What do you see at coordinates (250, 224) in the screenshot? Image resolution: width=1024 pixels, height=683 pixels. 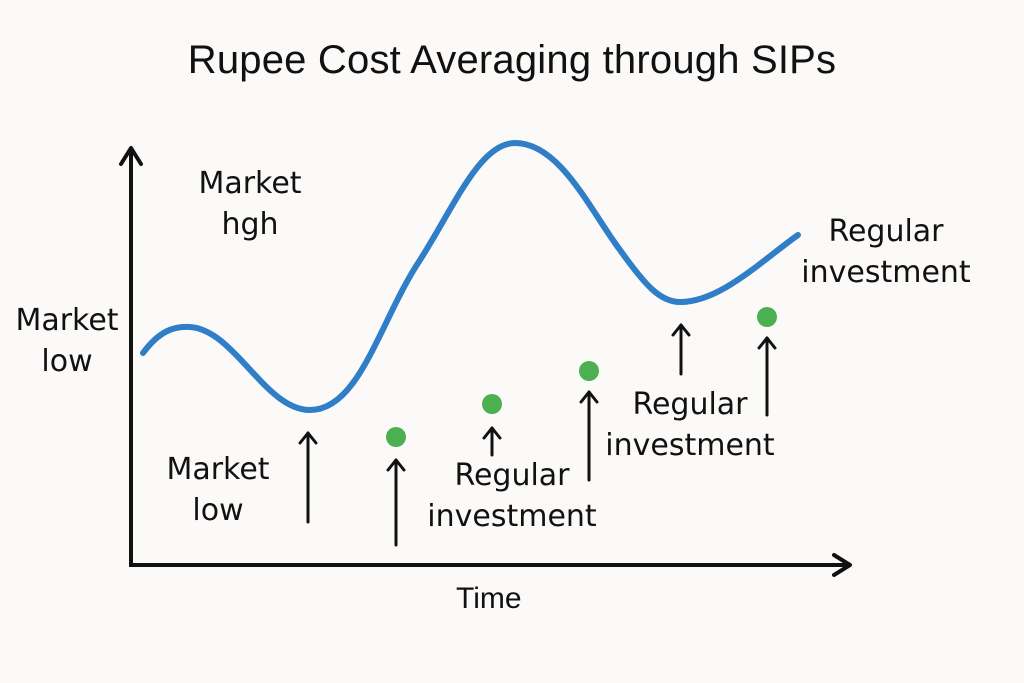 I see `label-line: hgh` at bounding box center [250, 224].